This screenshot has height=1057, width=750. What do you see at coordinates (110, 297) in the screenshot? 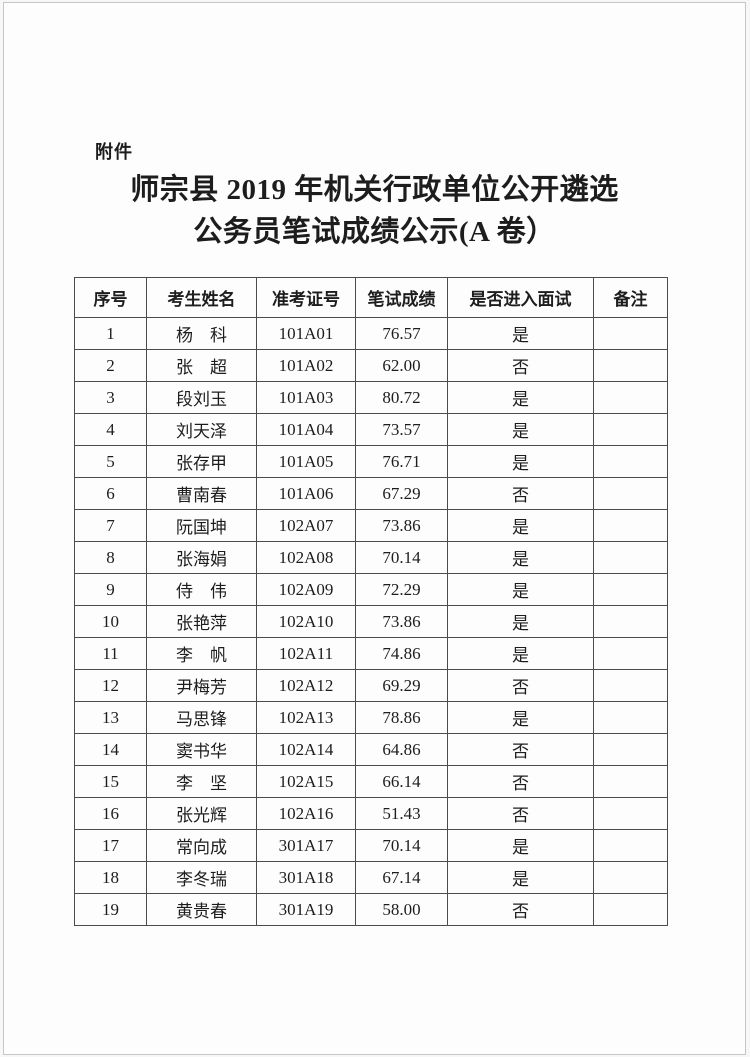
I see `column-header: 序号` at bounding box center [110, 297].